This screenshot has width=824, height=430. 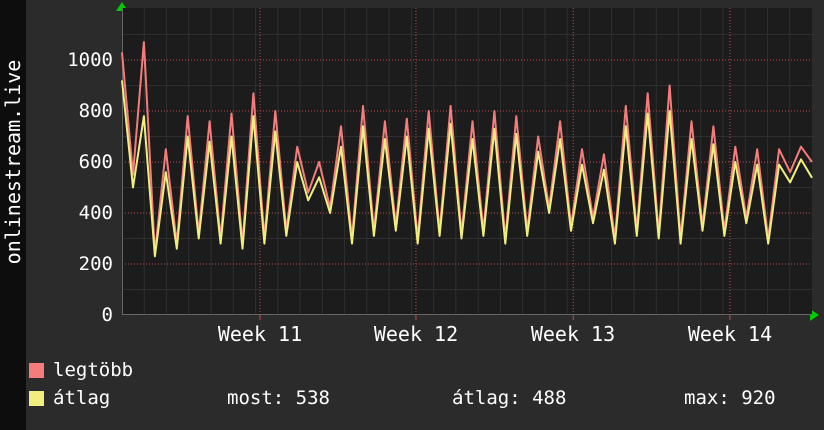 What do you see at coordinates (730, 334) in the screenshot?
I see `week-label: Week 14` at bounding box center [730, 334].